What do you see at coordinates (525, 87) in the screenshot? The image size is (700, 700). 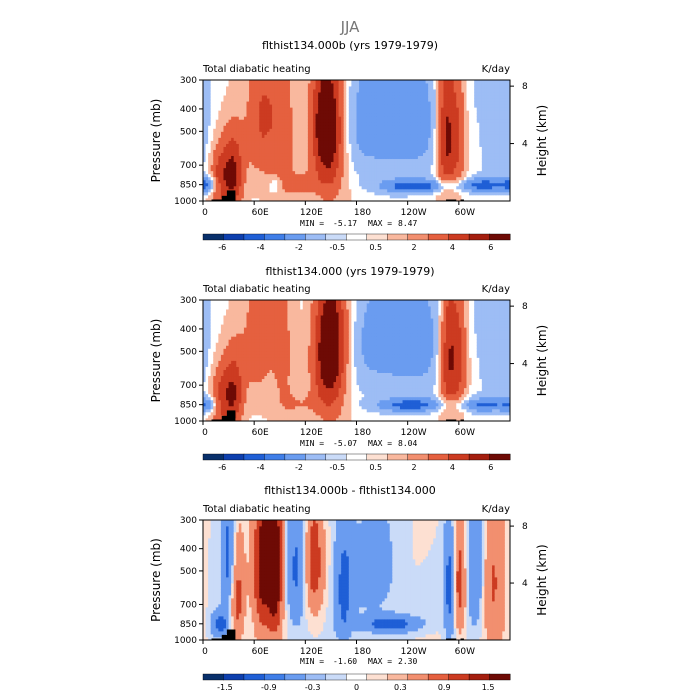 I see `right-tick-label: 8` at bounding box center [525, 87].